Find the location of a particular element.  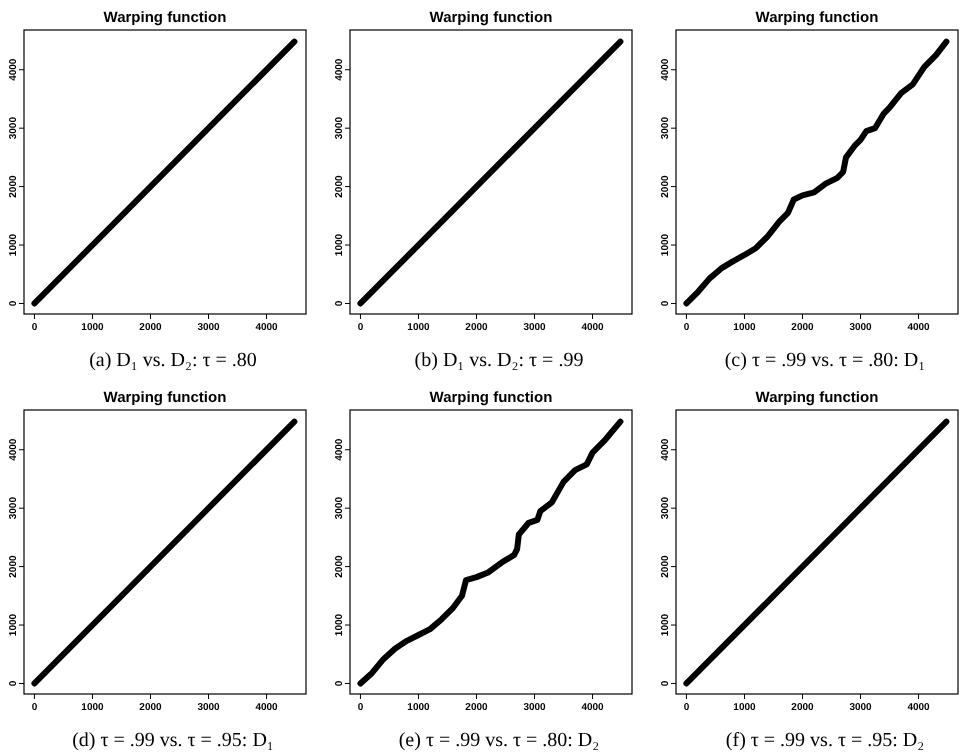

text: (c) τ = .99 vs. τ = .80: D₁ is located at coordinates (825, 361).